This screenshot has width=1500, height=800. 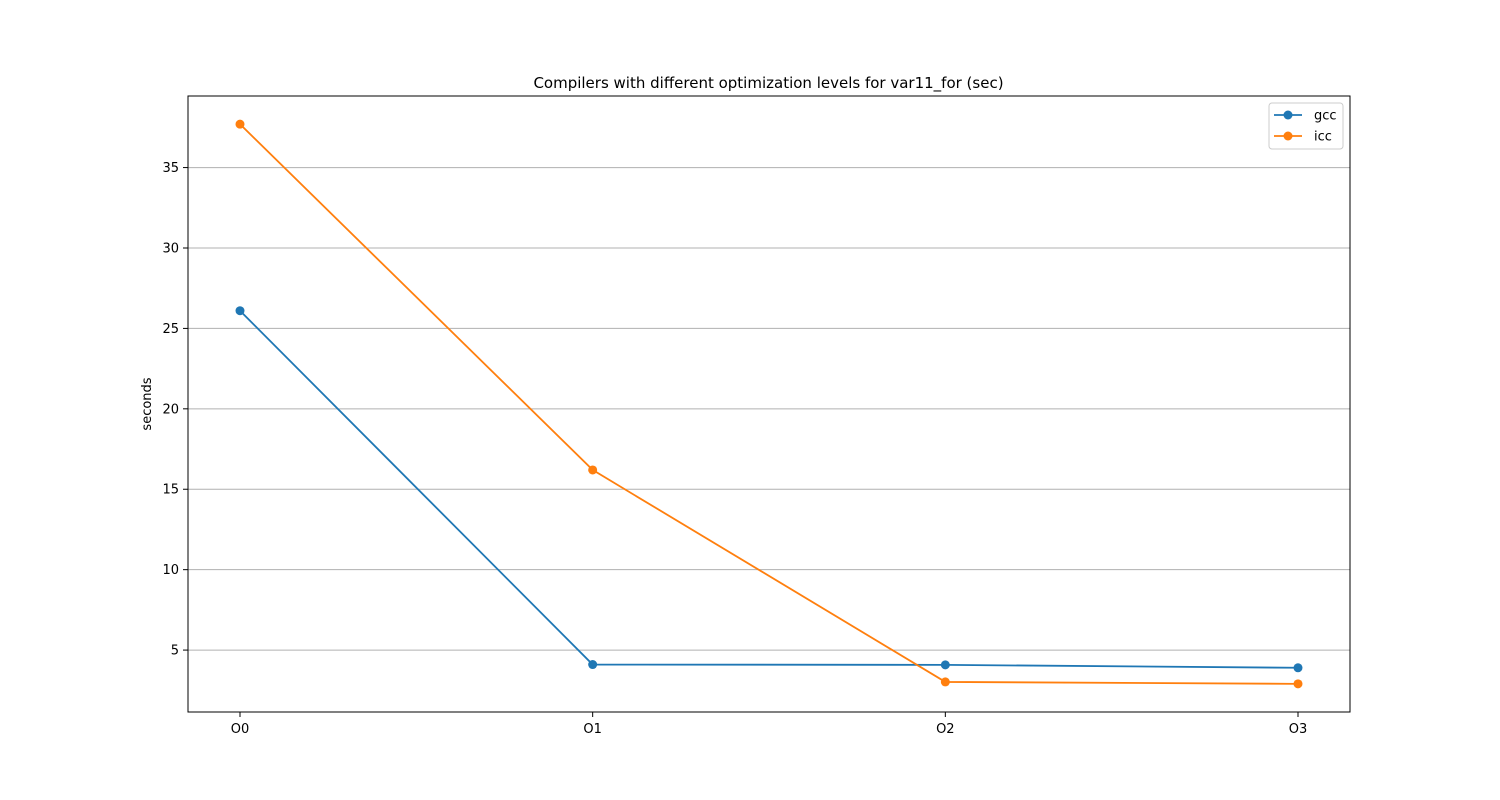 What do you see at coordinates (170, 570) in the screenshot?
I see `y-tick-label: 10` at bounding box center [170, 570].